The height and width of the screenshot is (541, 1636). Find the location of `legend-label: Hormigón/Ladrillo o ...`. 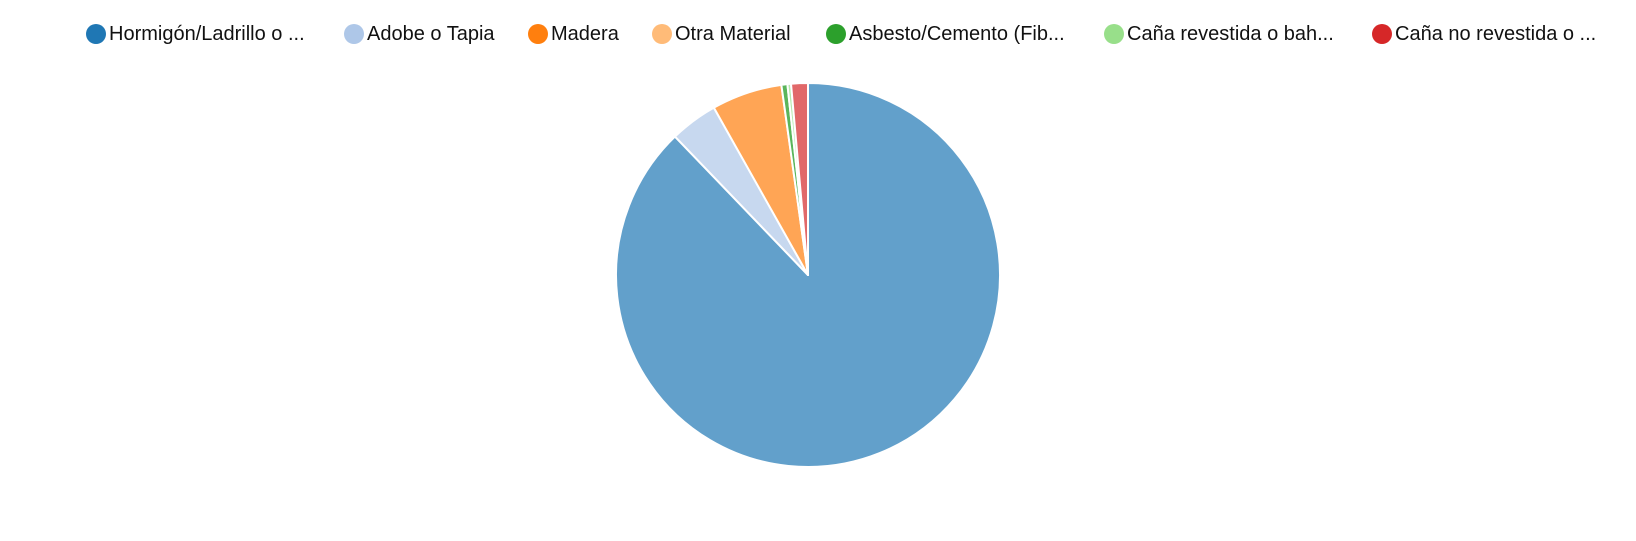

legend-label: Hormigón/Ladrillo o ... is located at coordinates (207, 33).